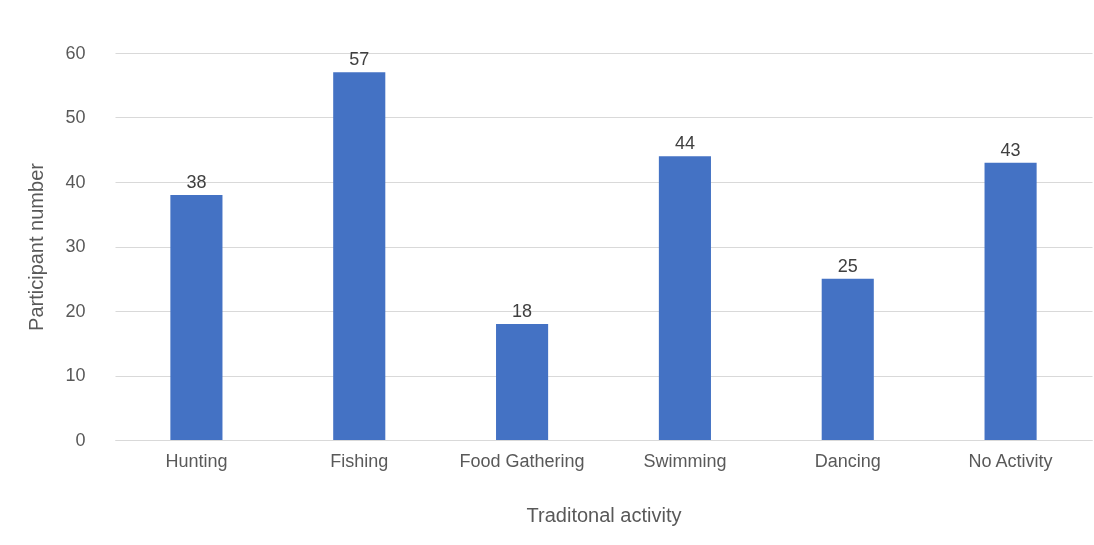 This screenshot has height=545, width=1094. What do you see at coordinates (196, 181) in the screenshot?
I see `data-label: 38` at bounding box center [196, 181].